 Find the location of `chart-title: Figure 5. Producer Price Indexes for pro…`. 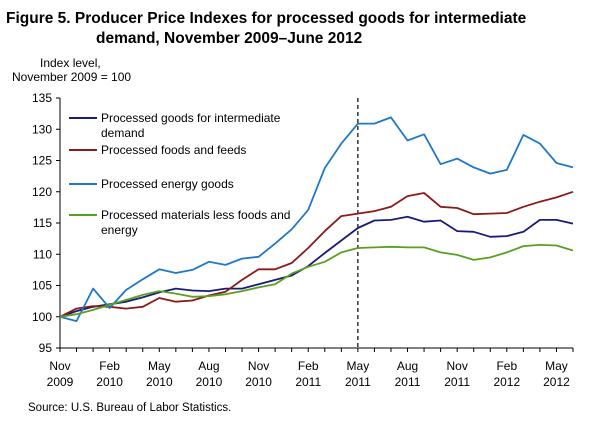

chart-title: Figure 5. Producer Price Indexes for pro… is located at coordinates (286, 29).